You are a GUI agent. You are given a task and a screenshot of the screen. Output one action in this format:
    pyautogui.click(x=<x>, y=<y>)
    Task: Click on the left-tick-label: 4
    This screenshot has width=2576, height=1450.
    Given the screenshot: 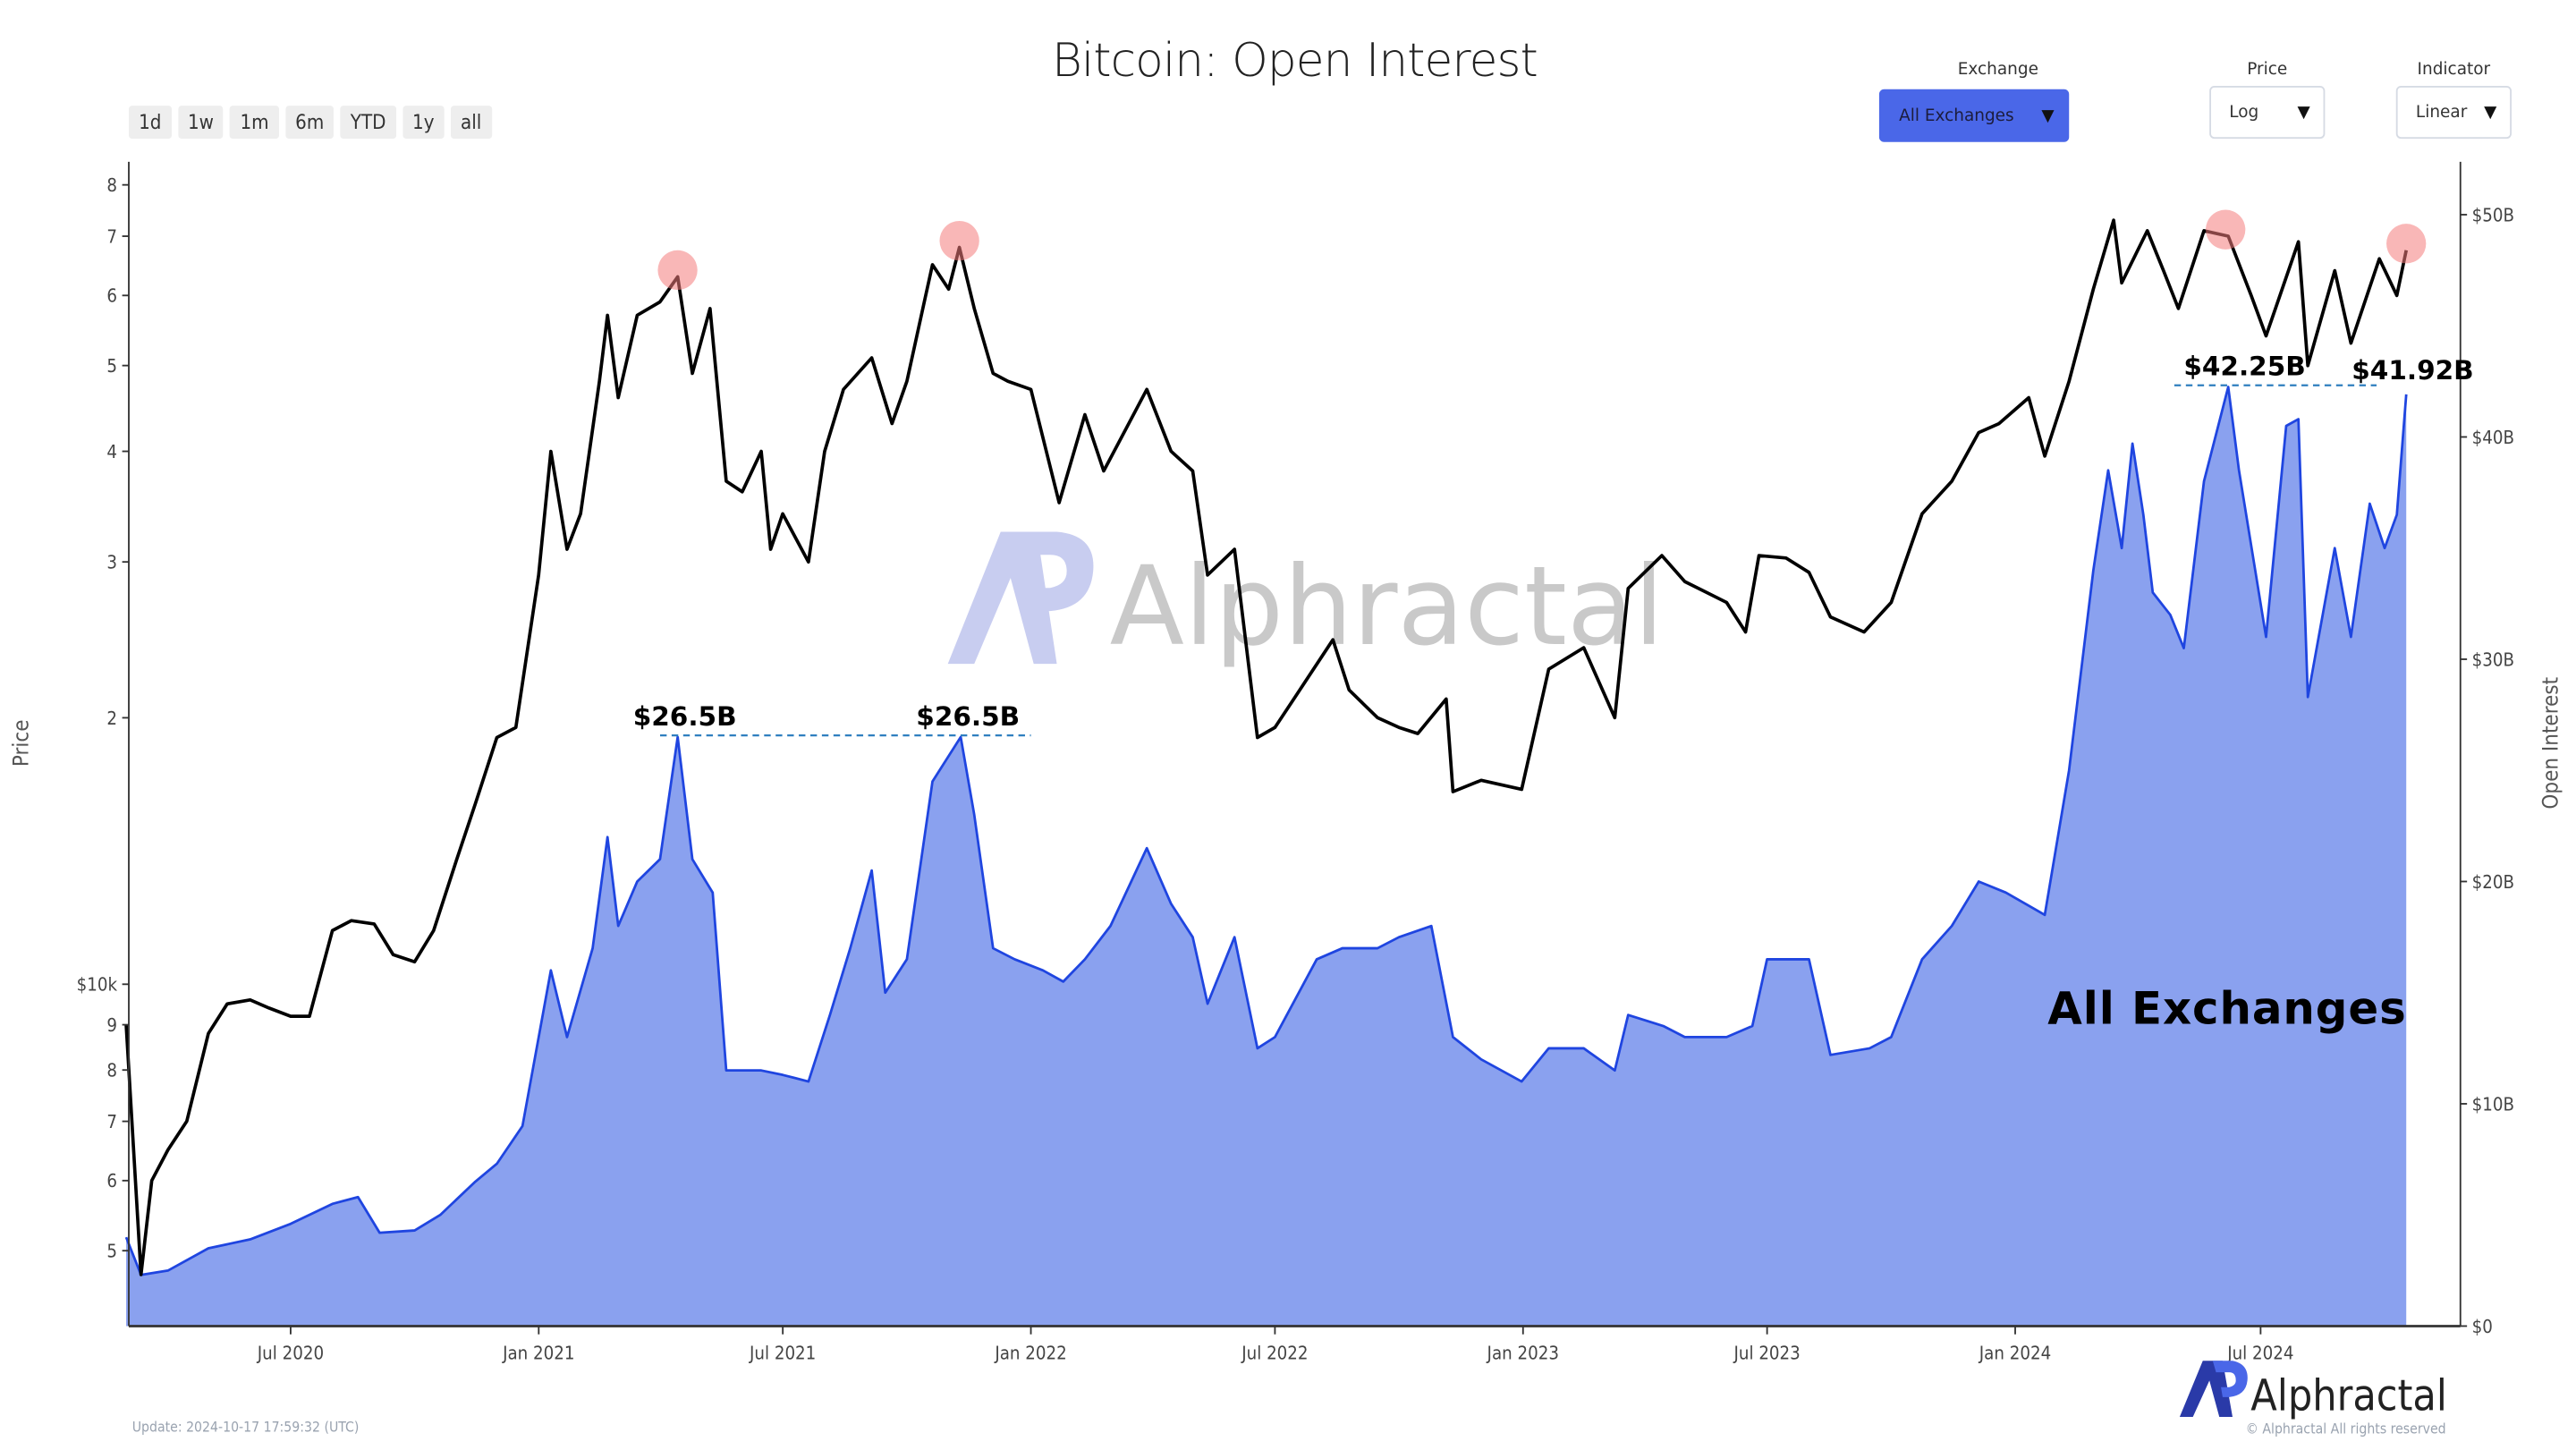 What is the action you would take?
    pyautogui.click(x=111, y=451)
    